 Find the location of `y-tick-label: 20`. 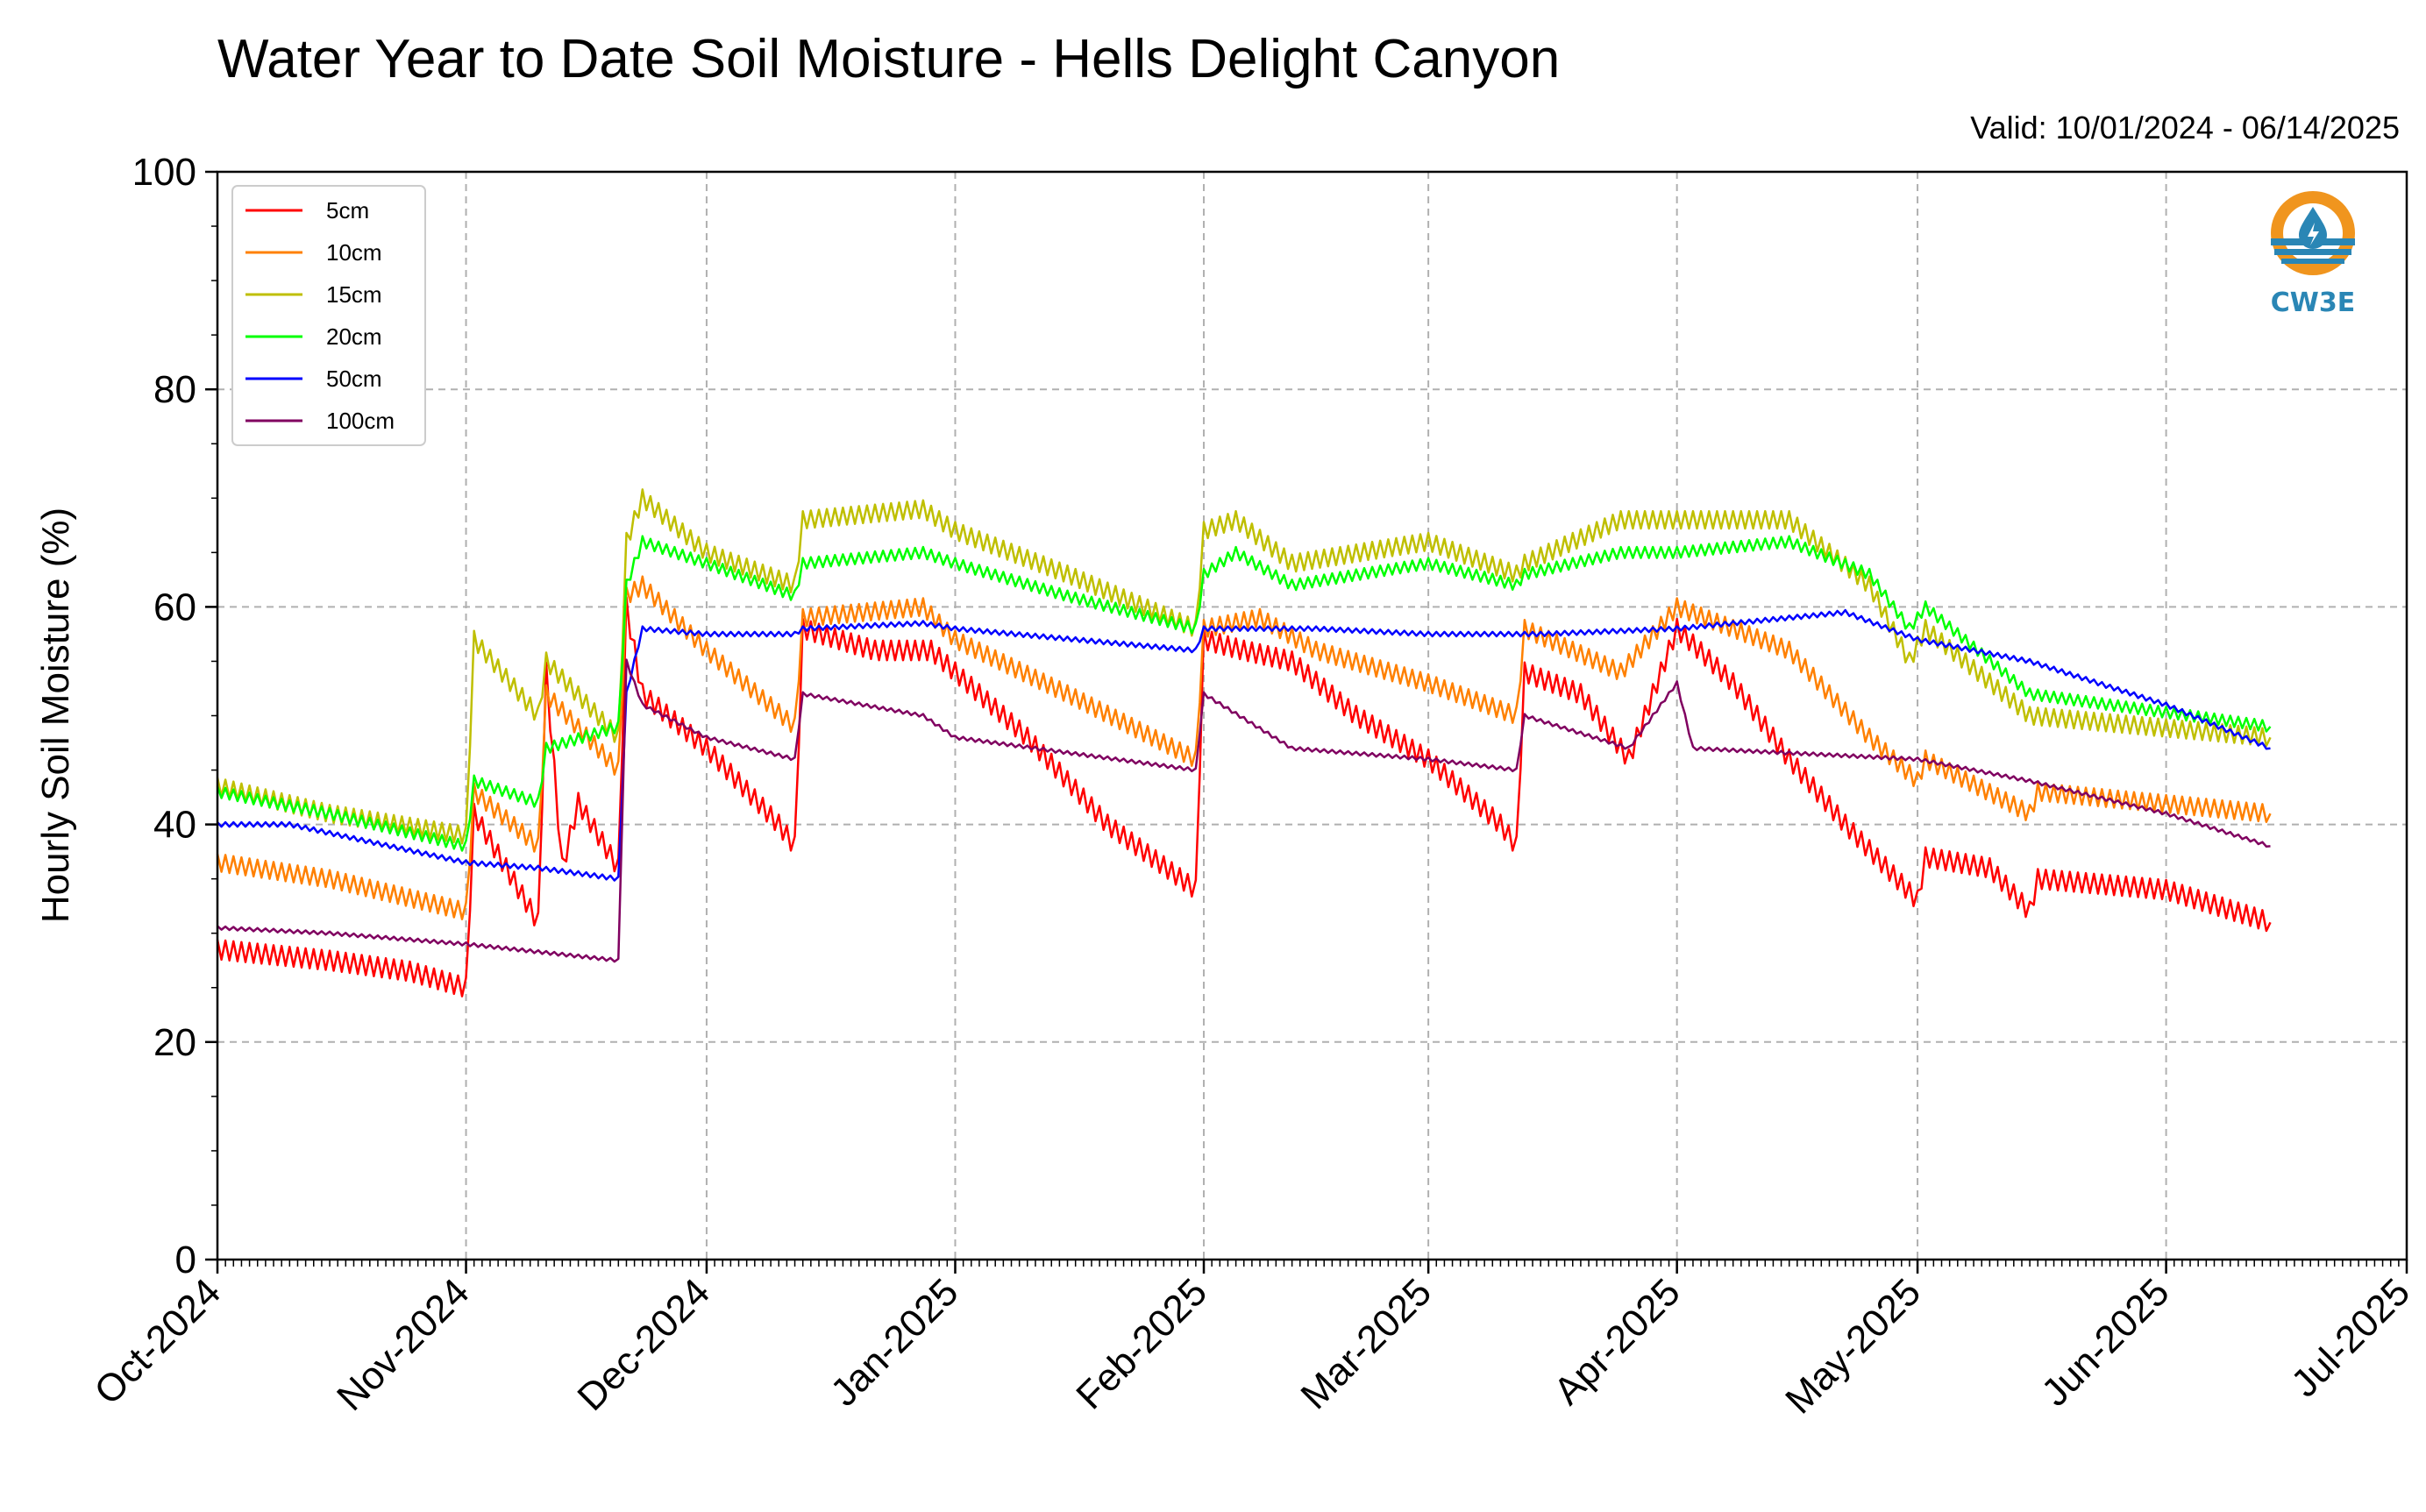

y-tick-label: 20 is located at coordinates (174, 1042).